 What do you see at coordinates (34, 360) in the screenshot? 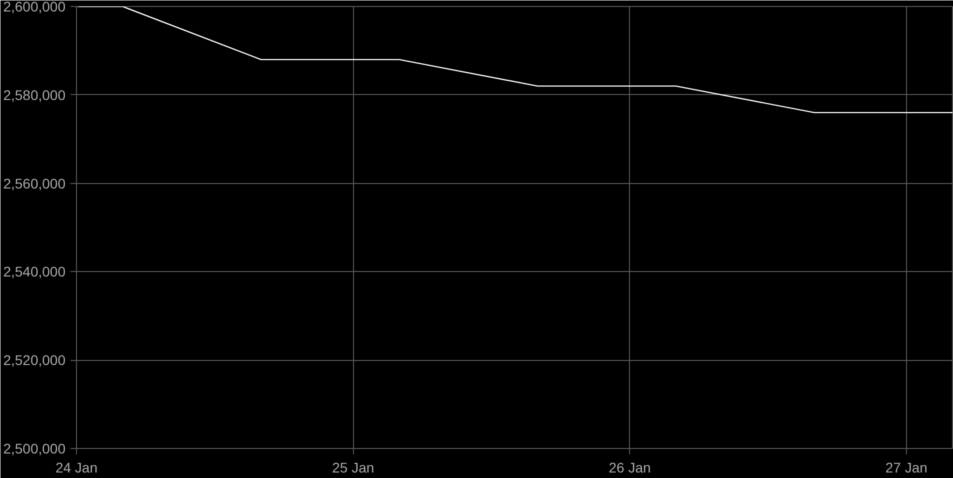
I see `y-tick-label: 2,520,000` at bounding box center [34, 360].